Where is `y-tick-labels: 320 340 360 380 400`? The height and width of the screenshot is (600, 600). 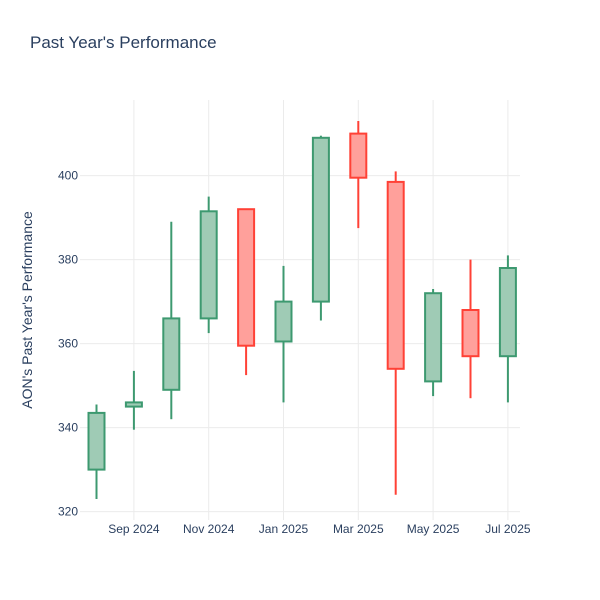
y-tick-labels: 320 340 360 380 400 is located at coordinates (68, 344).